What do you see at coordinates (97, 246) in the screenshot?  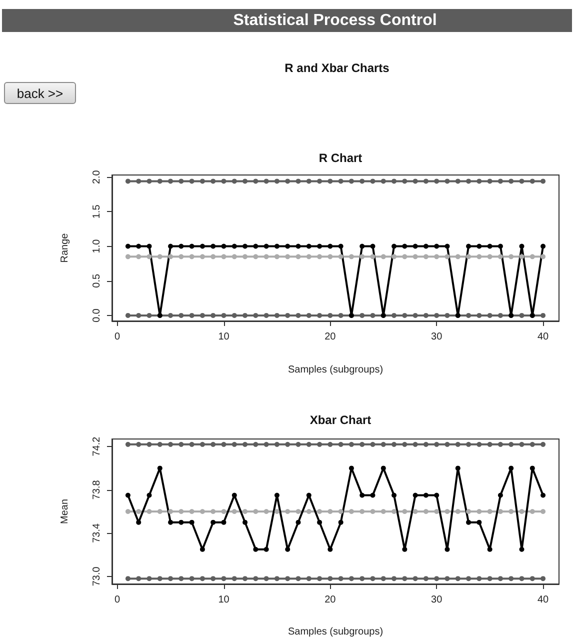 I see `y-tick-label: 1.0` at bounding box center [97, 246].